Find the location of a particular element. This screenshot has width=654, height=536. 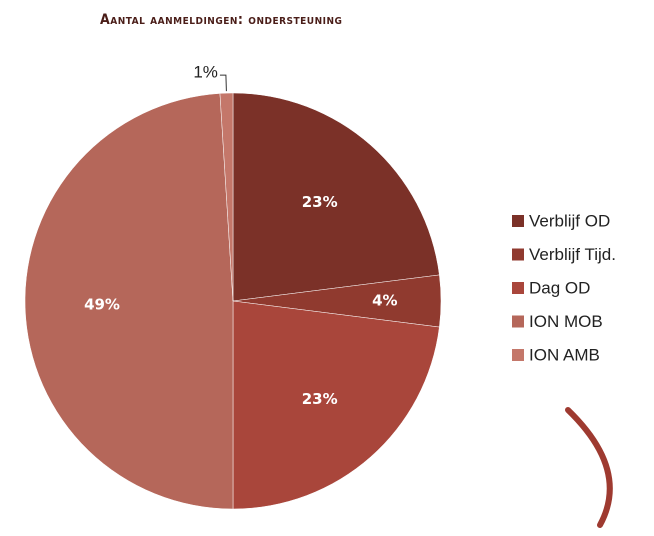

legend-label: Verblijf OD is located at coordinates (569, 220).